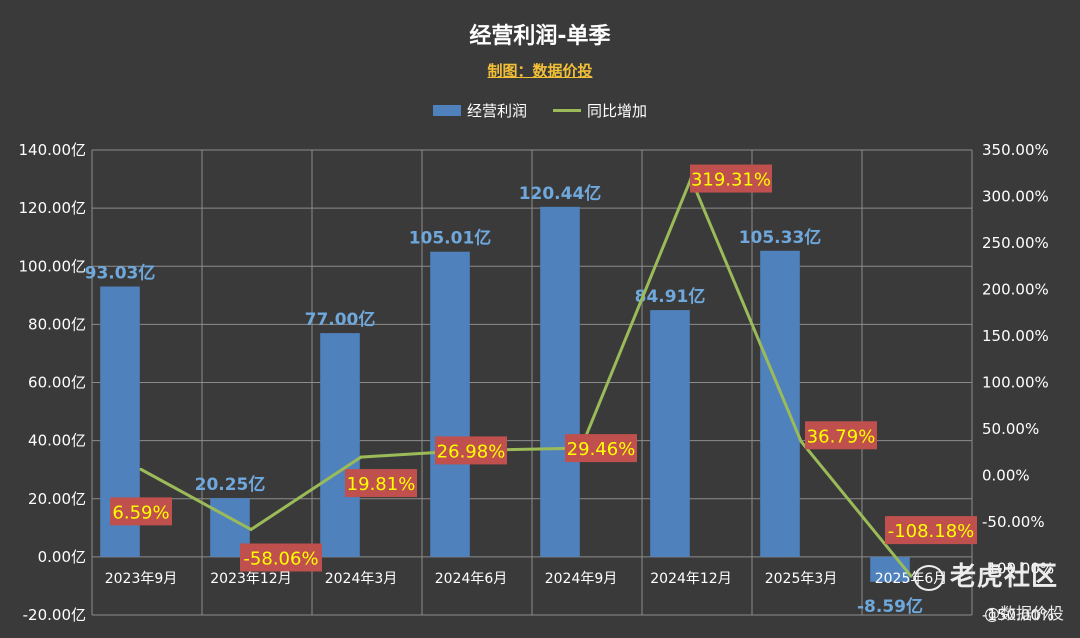  I want to click on line-data-label: 319.31%, so click(731, 180).